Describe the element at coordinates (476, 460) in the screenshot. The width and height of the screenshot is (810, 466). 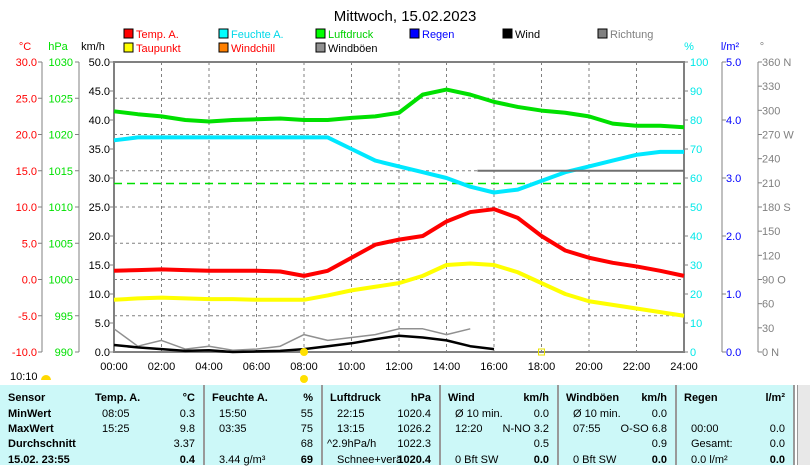
I see `table-cell: 0 Bft SW` at that location.